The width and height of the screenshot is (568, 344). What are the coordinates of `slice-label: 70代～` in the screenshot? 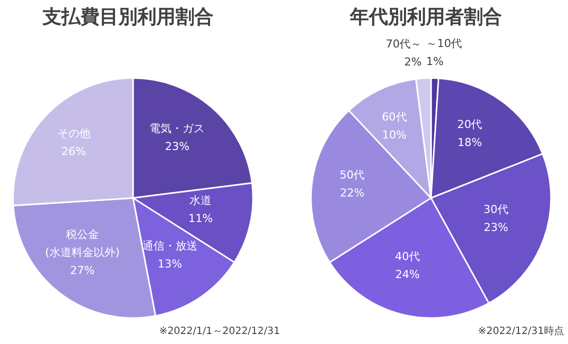 It's located at (404, 43).